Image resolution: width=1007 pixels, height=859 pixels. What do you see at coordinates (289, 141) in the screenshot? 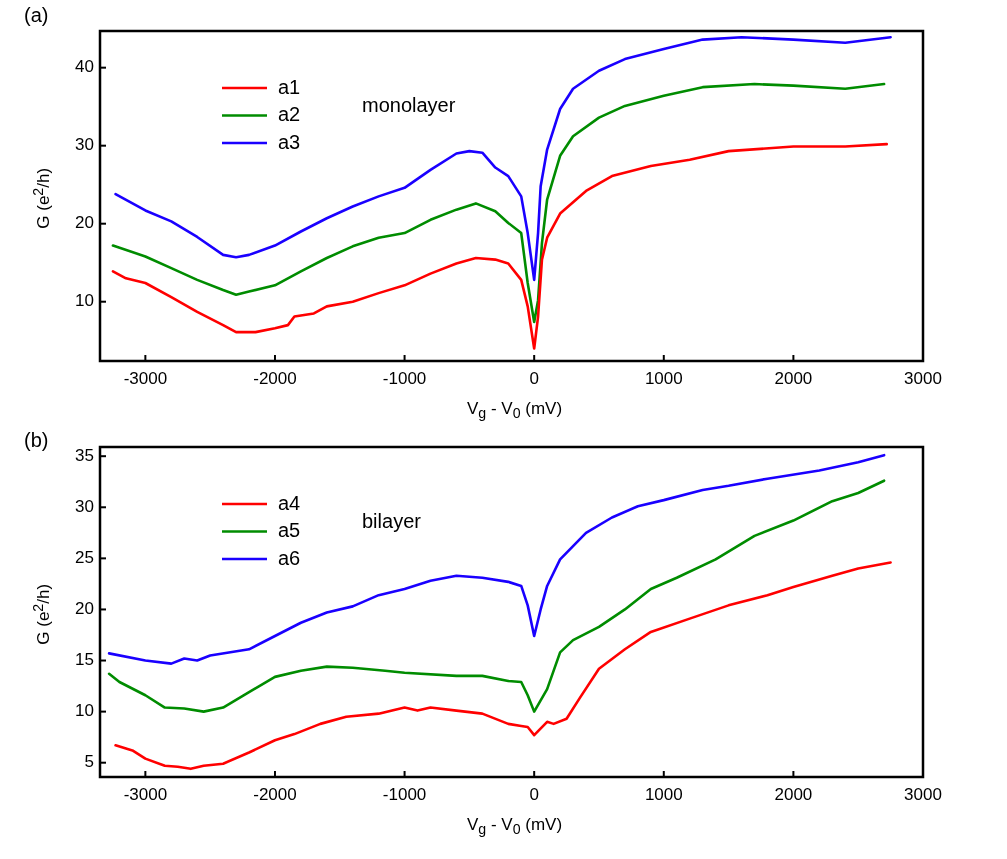
I see `legend-label: a3` at bounding box center [289, 141].